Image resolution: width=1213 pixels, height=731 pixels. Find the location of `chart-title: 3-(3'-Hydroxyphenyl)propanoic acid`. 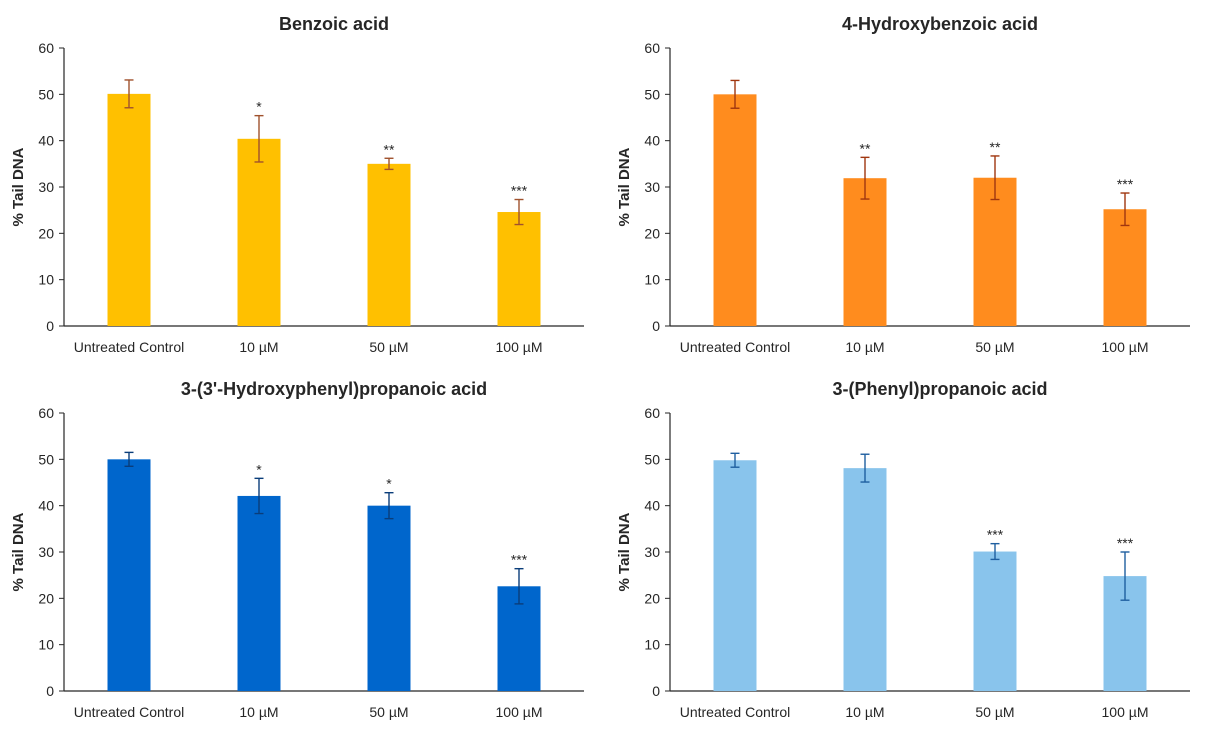

chart-title: 3-(3'-Hydroxyphenyl)propanoic acid is located at coordinates (334, 389).